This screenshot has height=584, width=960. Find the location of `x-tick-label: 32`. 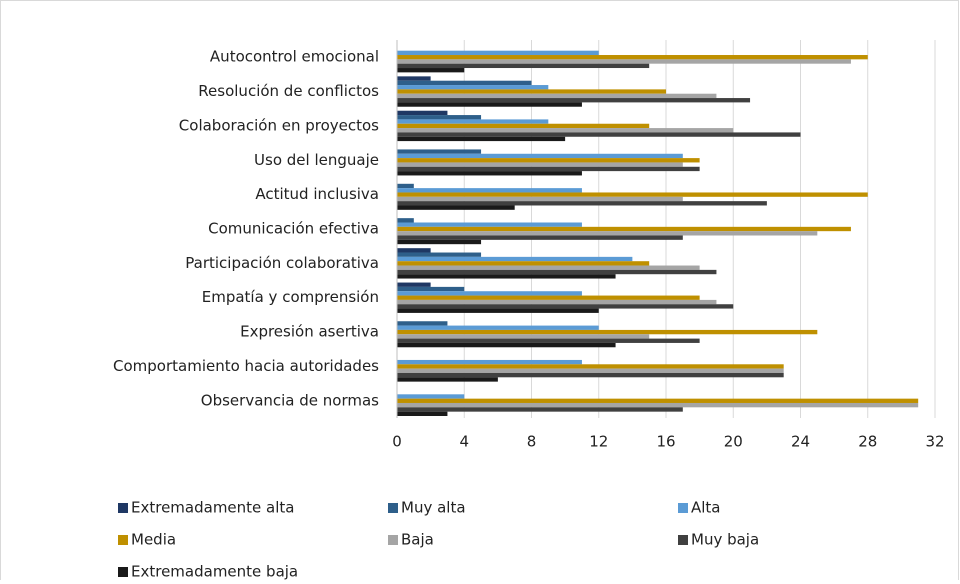

x-tick-label: 32 is located at coordinates (934, 442).